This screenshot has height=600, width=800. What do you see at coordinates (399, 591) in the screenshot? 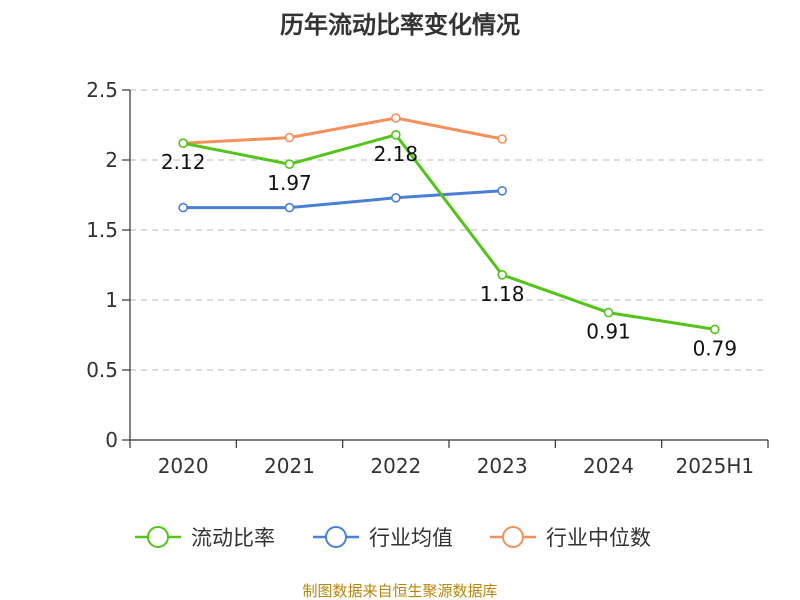
I see `source-note: 制图数据来自恒生聚源数据库` at bounding box center [399, 591].